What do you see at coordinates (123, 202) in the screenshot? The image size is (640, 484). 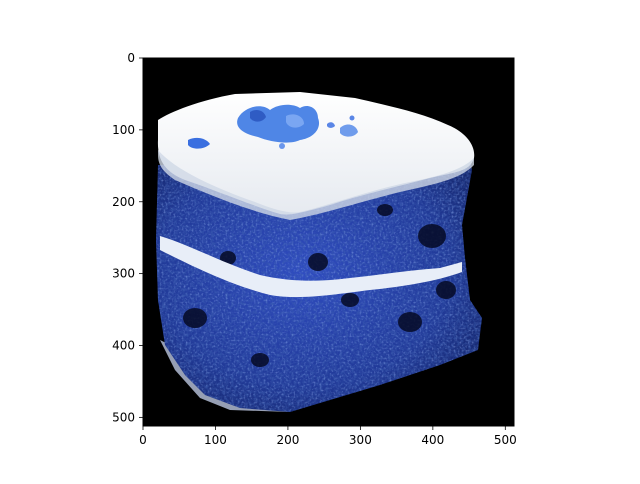 I see `y-tick-label: 200` at bounding box center [123, 202].